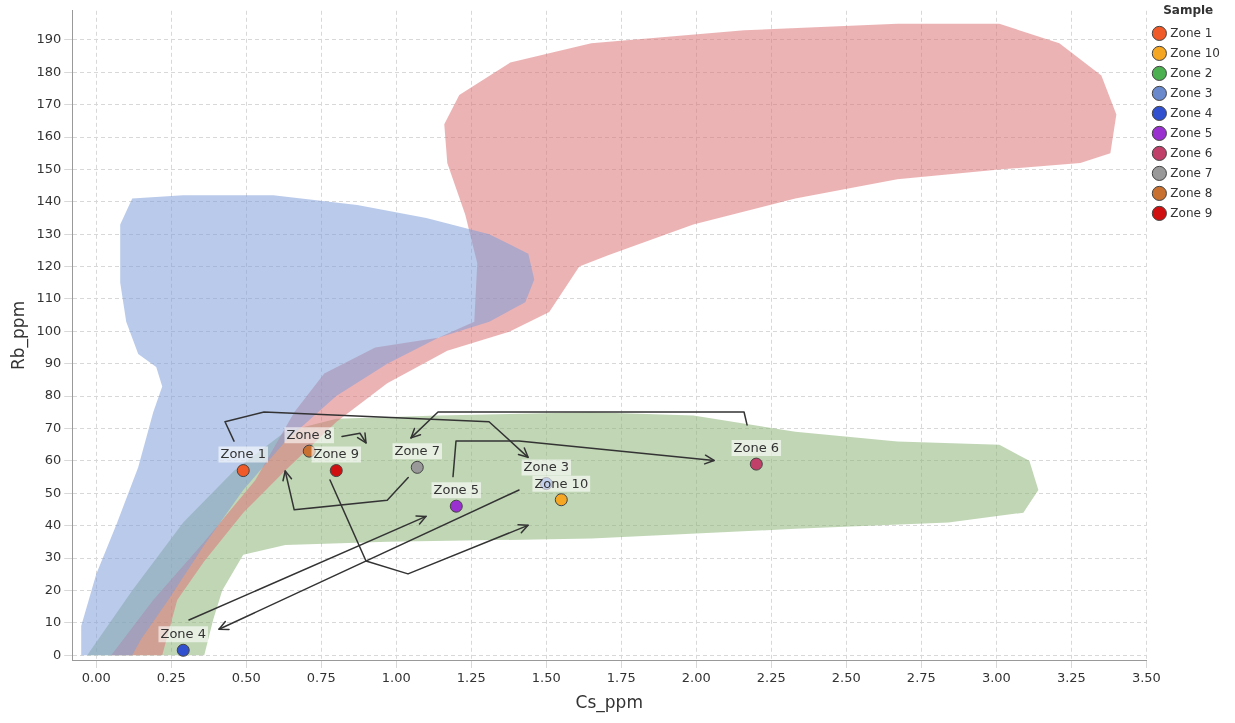  What do you see at coordinates (771, 678) in the screenshot?
I see `x-tick-label: 2.25` at bounding box center [771, 678].